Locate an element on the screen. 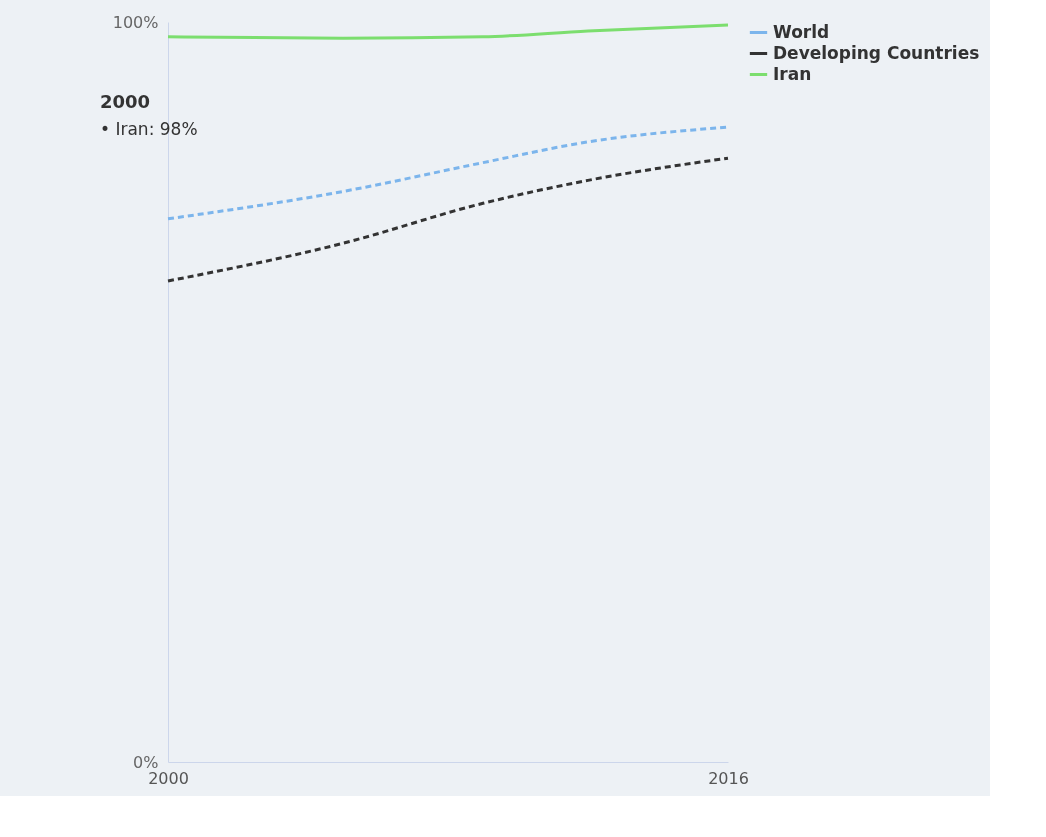  legend-label: Developing Countries is located at coordinates (876, 52).